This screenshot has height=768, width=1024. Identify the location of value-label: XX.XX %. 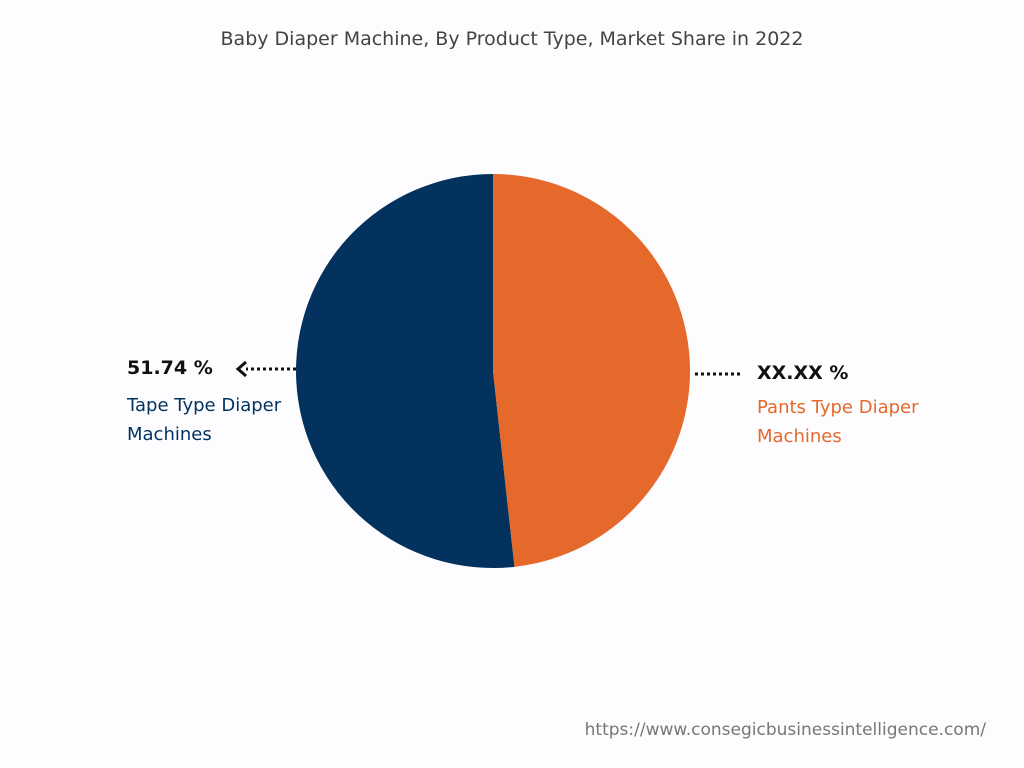
(803, 373).